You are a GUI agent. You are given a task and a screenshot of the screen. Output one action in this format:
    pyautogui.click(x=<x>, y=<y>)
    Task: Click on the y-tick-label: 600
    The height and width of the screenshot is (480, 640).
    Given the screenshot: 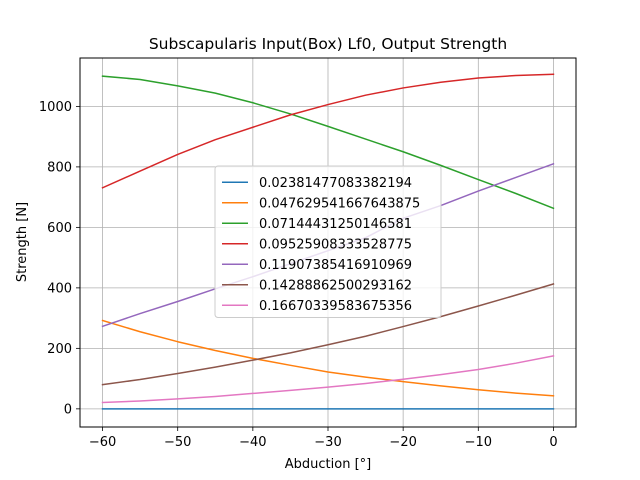 What is the action you would take?
    pyautogui.click(x=59, y=228)
    